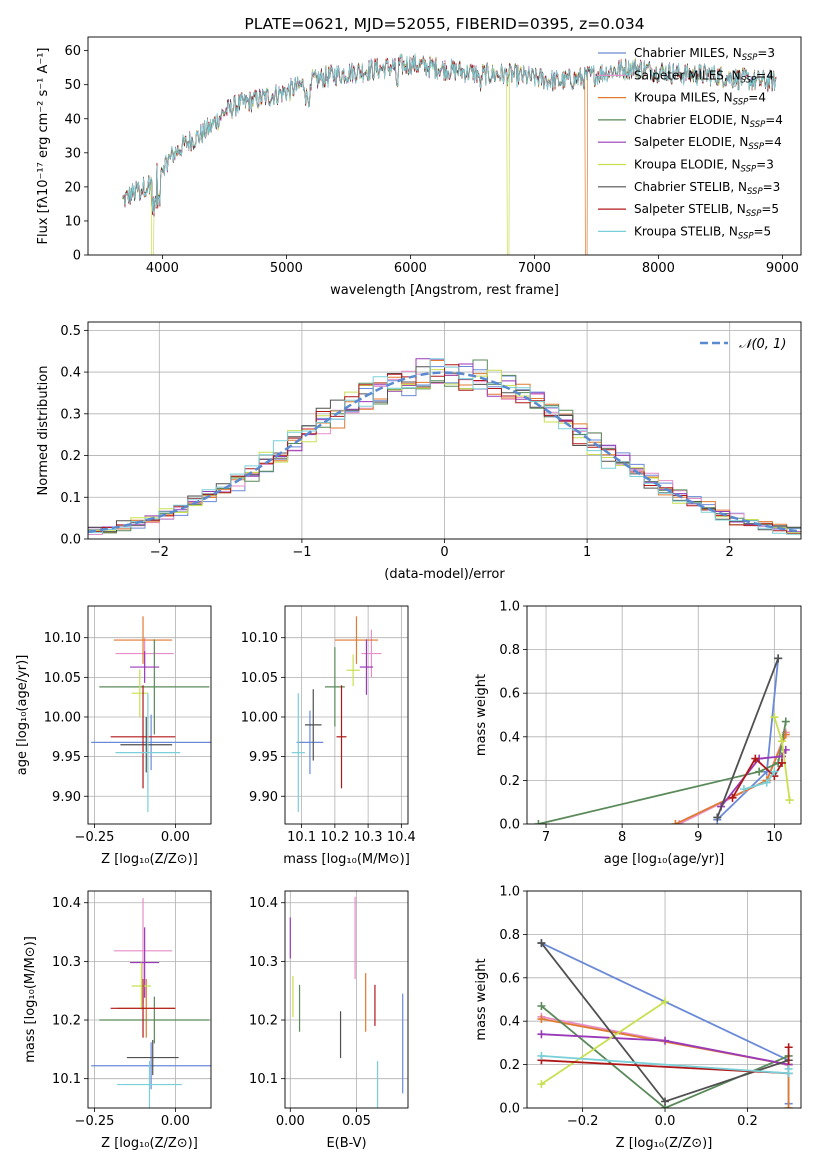 The height and width of the screenshot is (1170, 819). Describe the element at coordinates (368, 837) in the screenshot. I see `x-tick-label: 10.3` at that location.